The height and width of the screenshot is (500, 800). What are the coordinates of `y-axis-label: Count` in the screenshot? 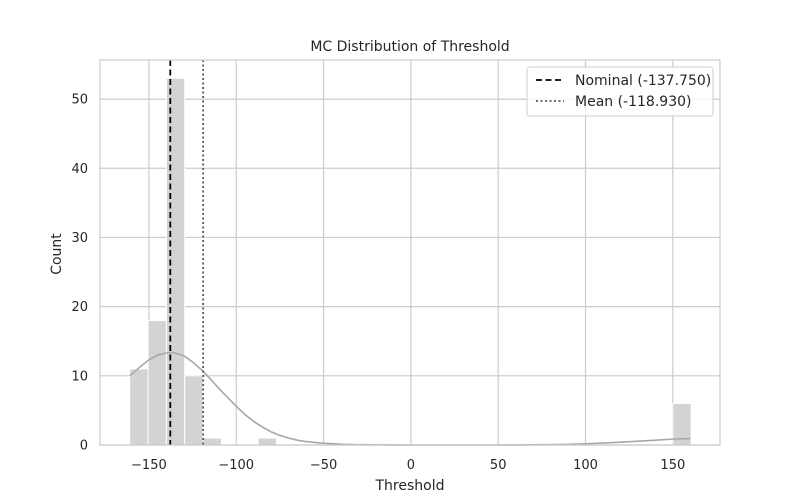 It's located at (57, 254).